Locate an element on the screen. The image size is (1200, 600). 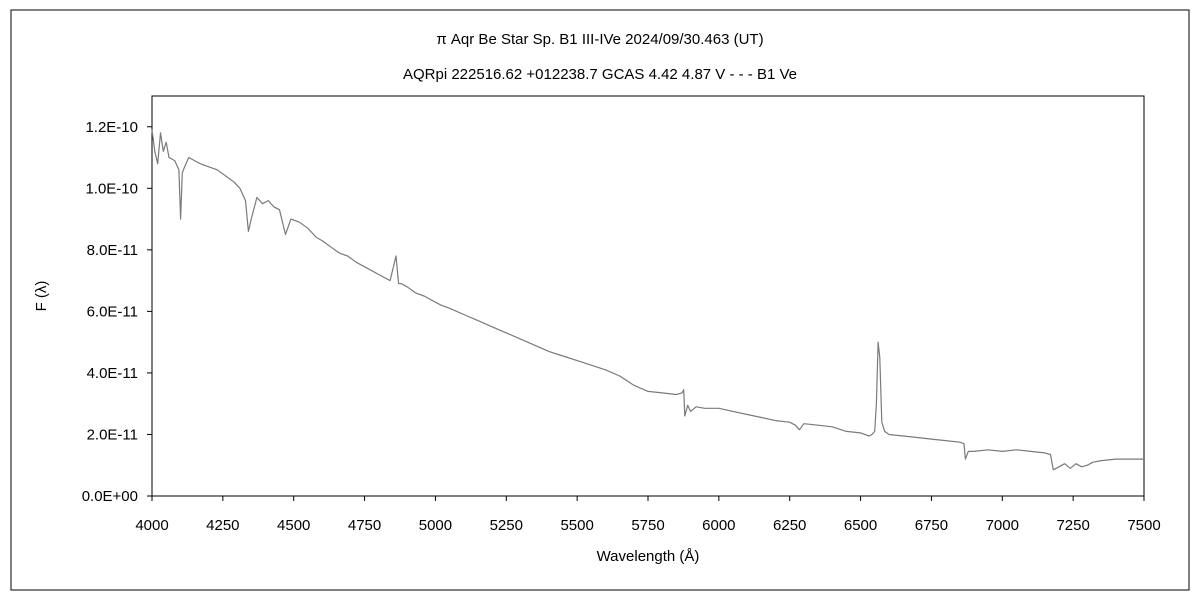
y-axis-label: F (λ) is located at coordinates (41, 296).